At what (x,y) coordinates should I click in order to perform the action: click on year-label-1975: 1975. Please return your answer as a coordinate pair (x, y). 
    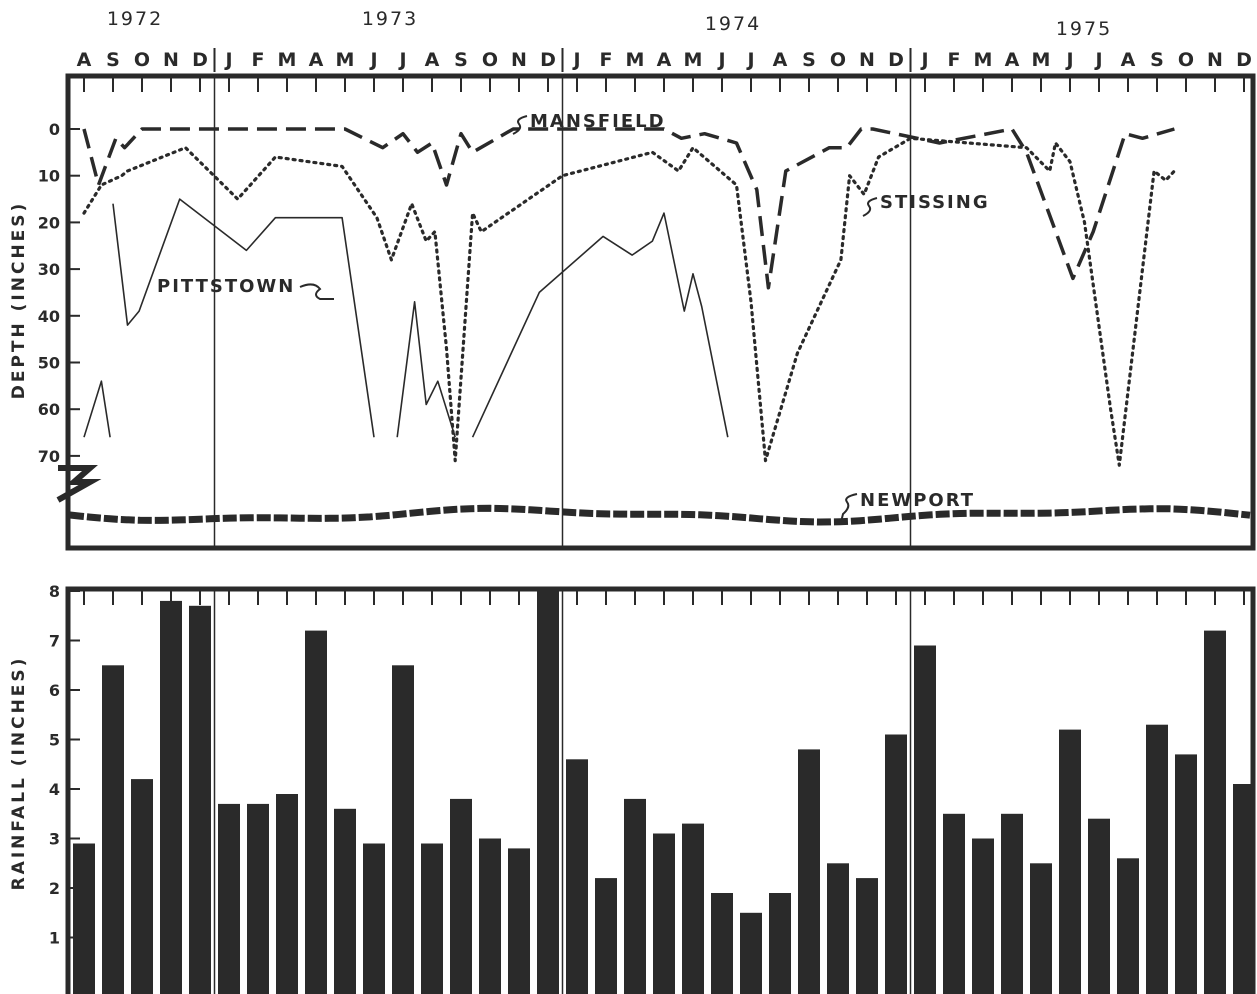
    Looking at the image, I should click on (1084, 29).